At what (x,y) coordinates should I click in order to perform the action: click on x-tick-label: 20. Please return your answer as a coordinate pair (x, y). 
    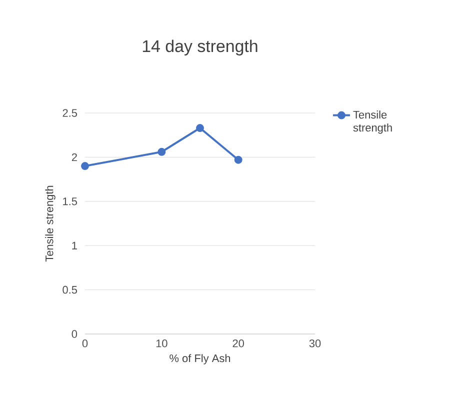
    Looking at the image, I should click on (238, 344).